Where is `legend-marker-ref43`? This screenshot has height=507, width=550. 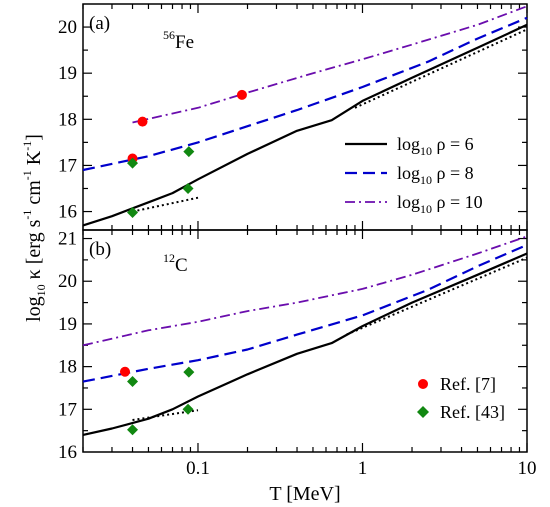
legend-marker-ref43 is located at coordinates (423, 412).